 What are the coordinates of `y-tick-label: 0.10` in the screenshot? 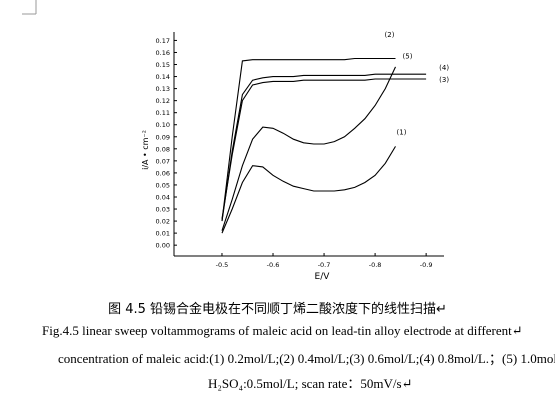 It's located at (163, 125).